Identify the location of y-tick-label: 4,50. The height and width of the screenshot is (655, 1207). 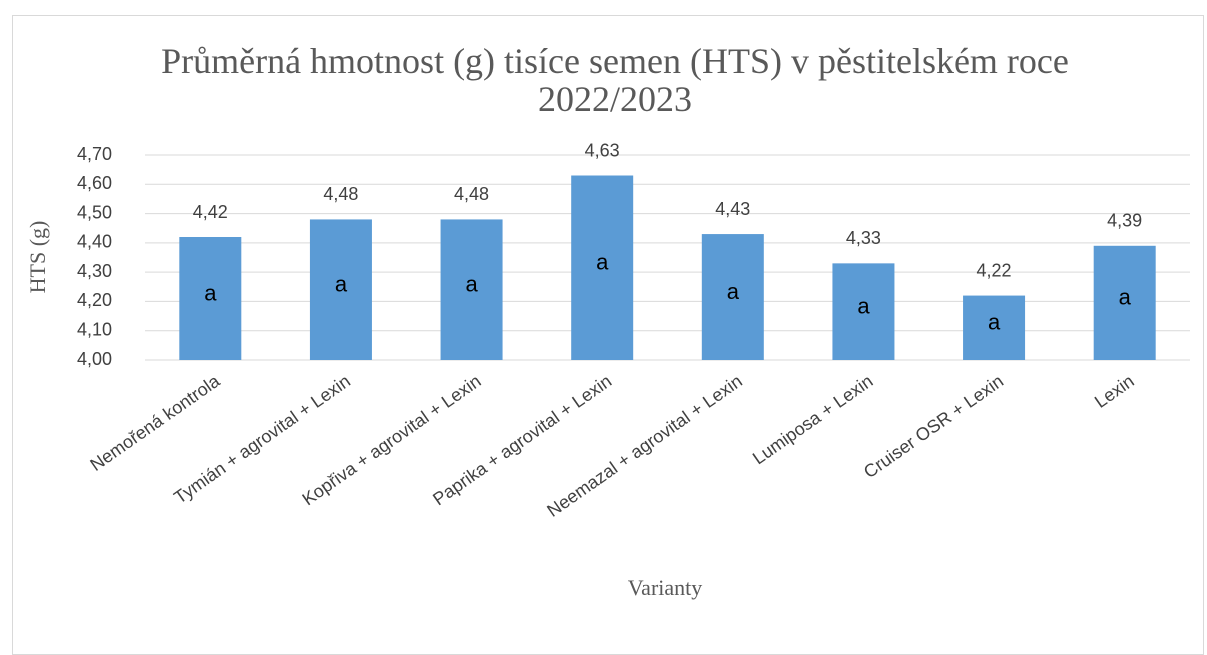
(94, 212).